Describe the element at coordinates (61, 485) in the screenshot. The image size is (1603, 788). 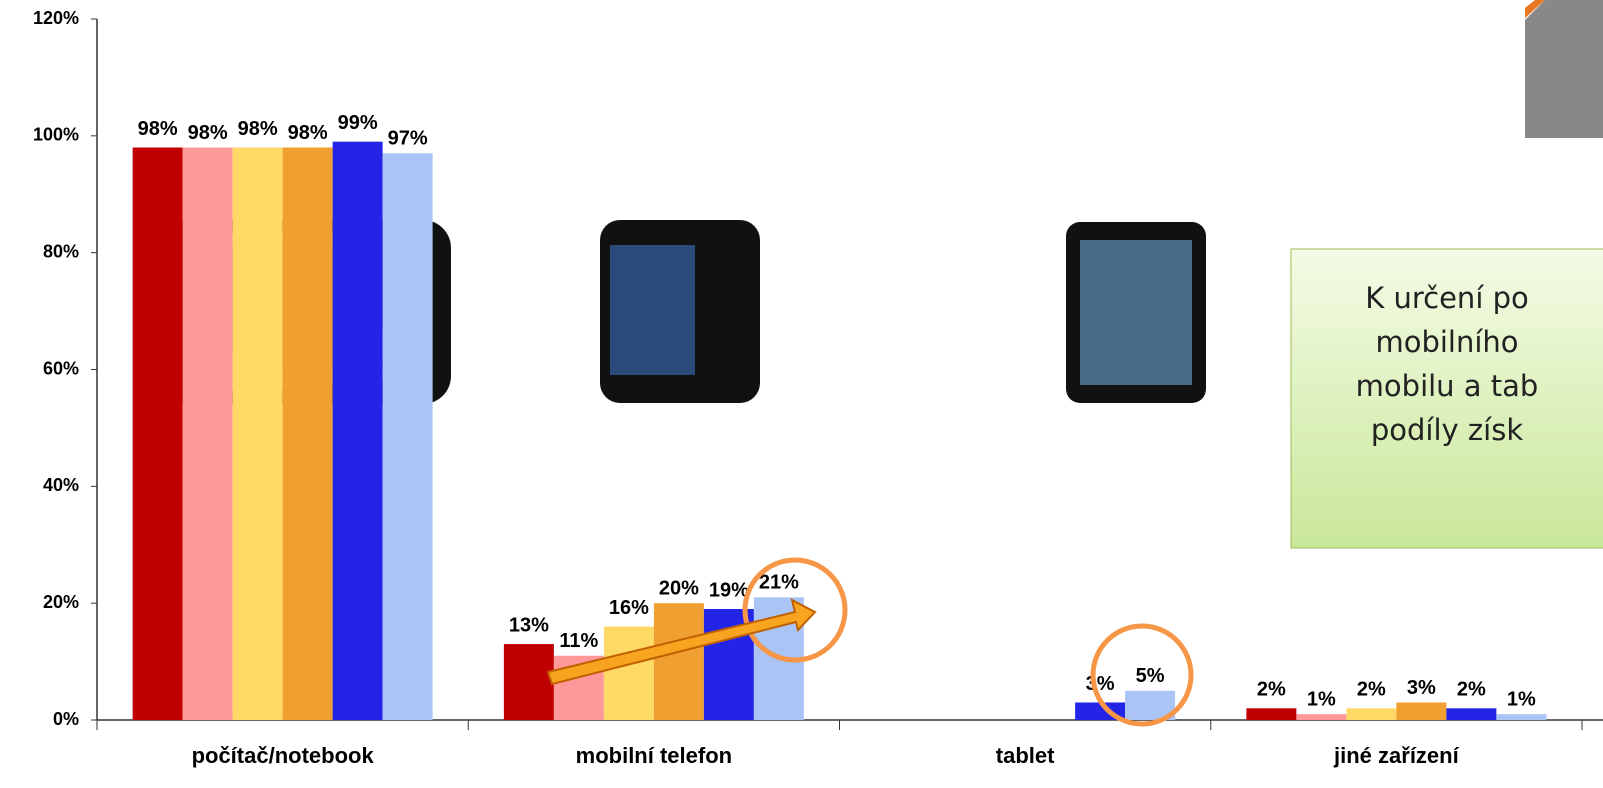
I see `y-tick-label: 40%` at that location.